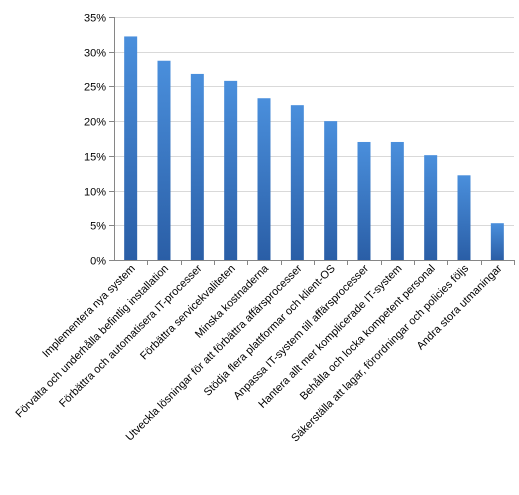 This screenshot has height=495, width=519. Describe the element at coordinates (95, 88) in the screenshot. I see `y-tick-label: 25%` at that location.